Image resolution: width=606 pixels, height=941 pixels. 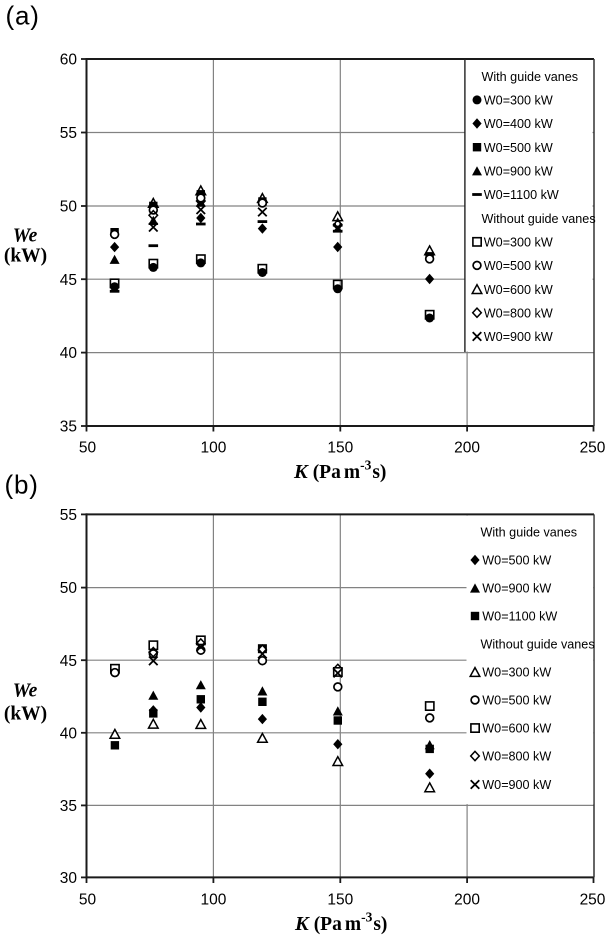 What do you see at coordinates (69, 60) in the screenshot?
I see `svg-text: 60` at bounding box center [69, 60].